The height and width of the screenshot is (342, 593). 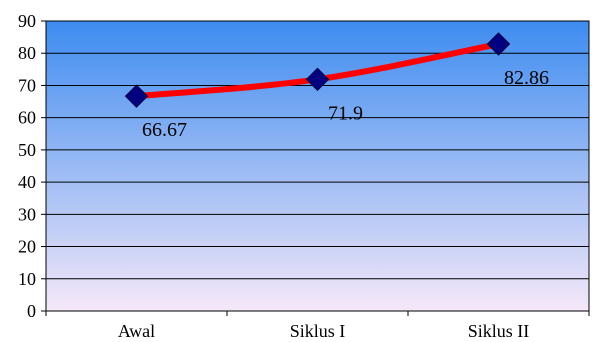 What do you see at coordinates (27, 118) in the screenshot?
I see `y-tick-label: 60` at bounding box center [27, 118].